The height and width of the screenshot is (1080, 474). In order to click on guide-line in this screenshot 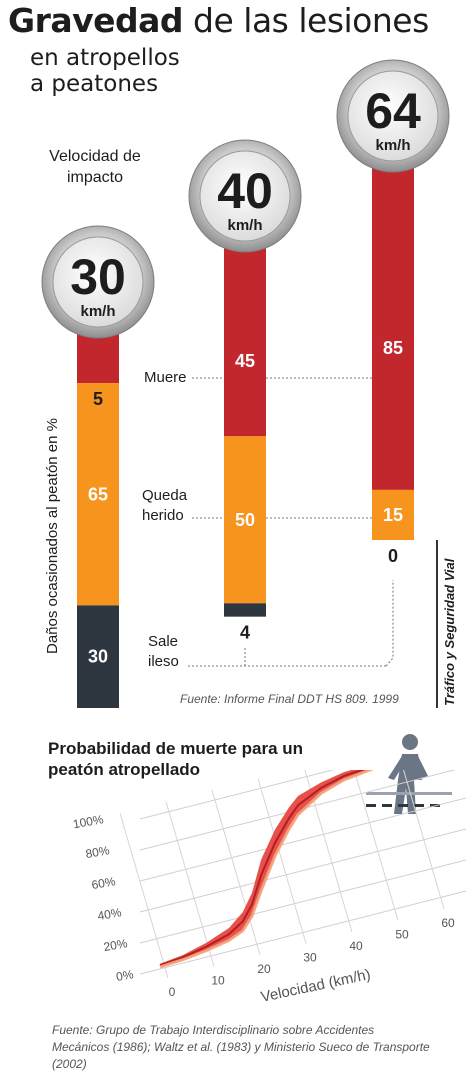, I will do `click(389, 623)`.